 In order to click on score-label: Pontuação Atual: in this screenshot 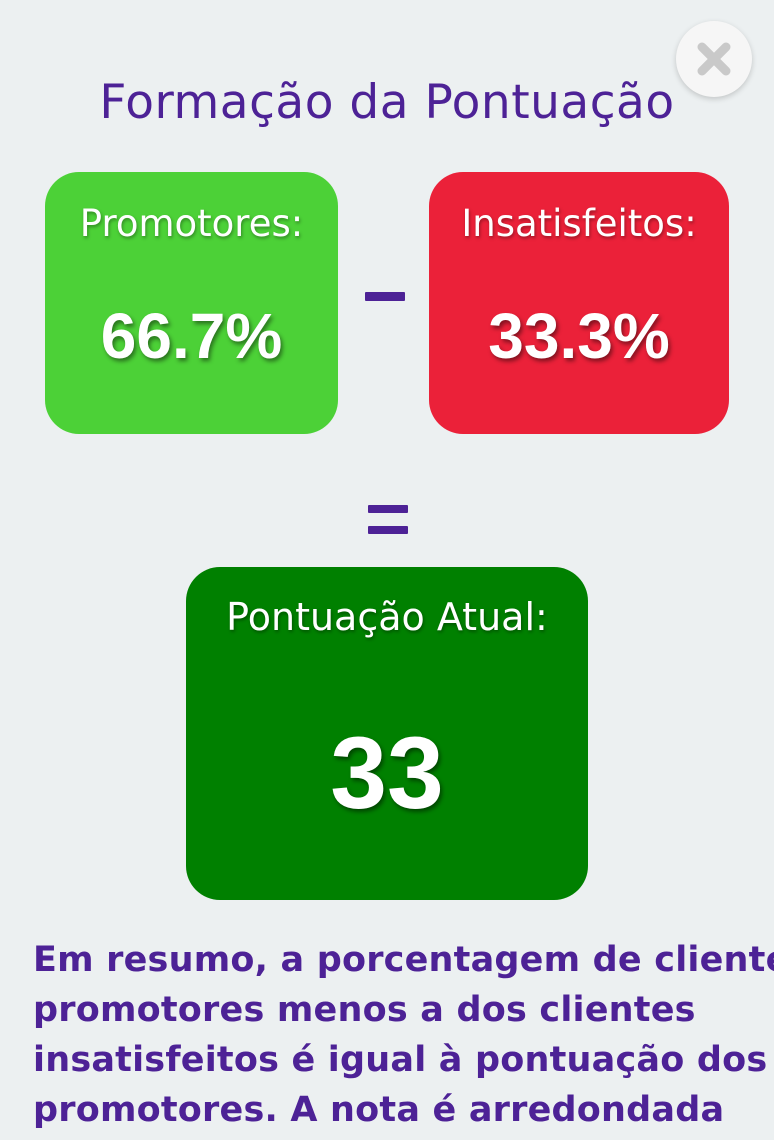, I will do `click(387, 617)`.